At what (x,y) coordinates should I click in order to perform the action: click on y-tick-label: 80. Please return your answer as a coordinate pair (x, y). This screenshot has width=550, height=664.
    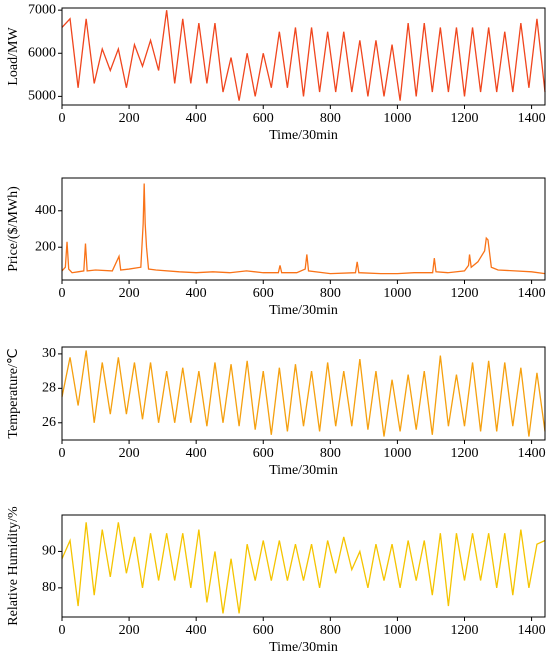
    Looking at the image, I should click on (49, 587).